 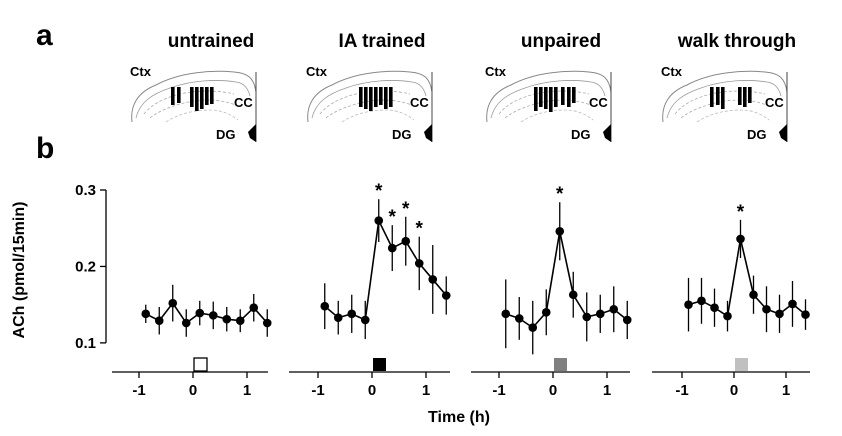 I want to click on y-tick-label: 0.1, so click(x=85, y=343).